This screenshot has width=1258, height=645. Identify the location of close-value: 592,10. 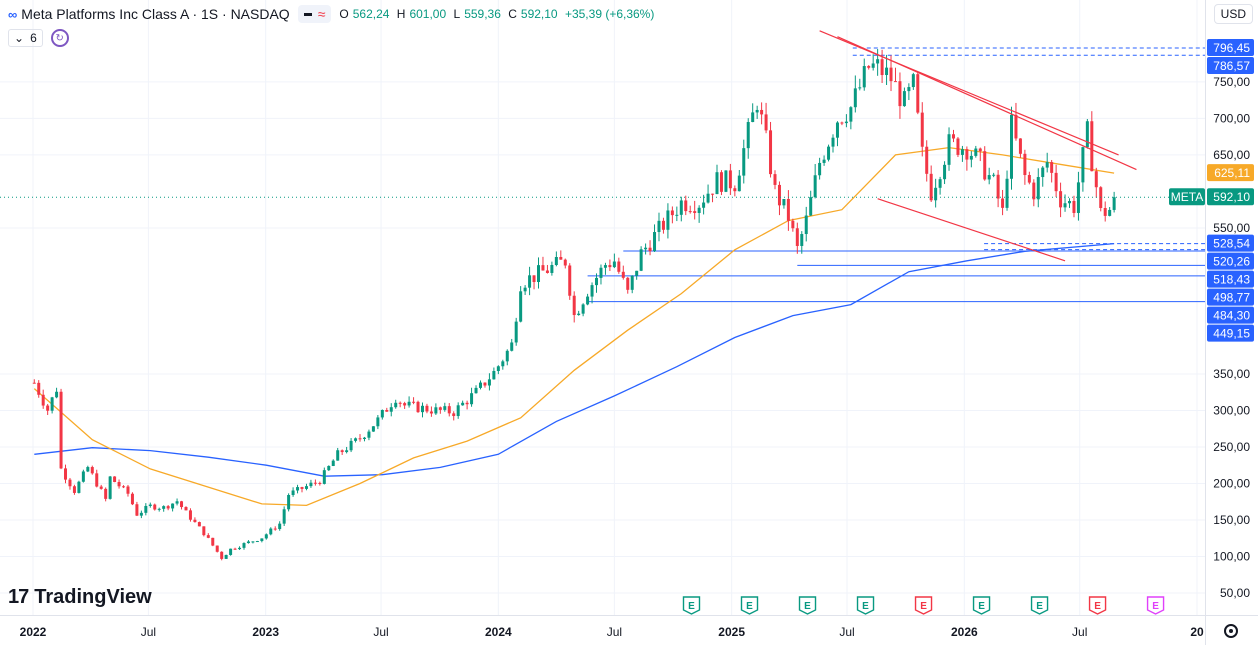
(539, 14).